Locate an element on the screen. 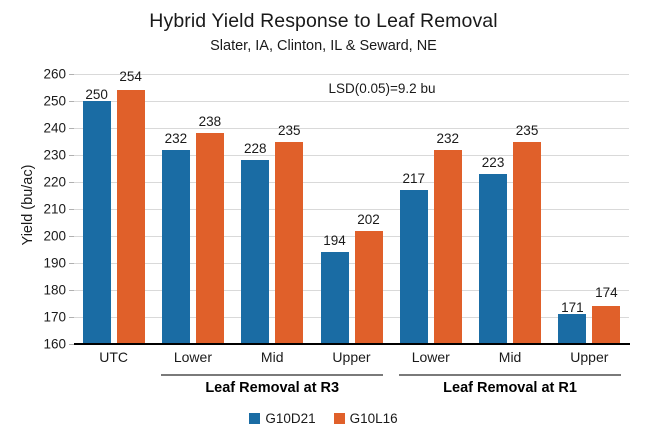 The image size is (647, 438). group-bracket-label: Leaf Removal at R1 is located at coordinates (510, 388).